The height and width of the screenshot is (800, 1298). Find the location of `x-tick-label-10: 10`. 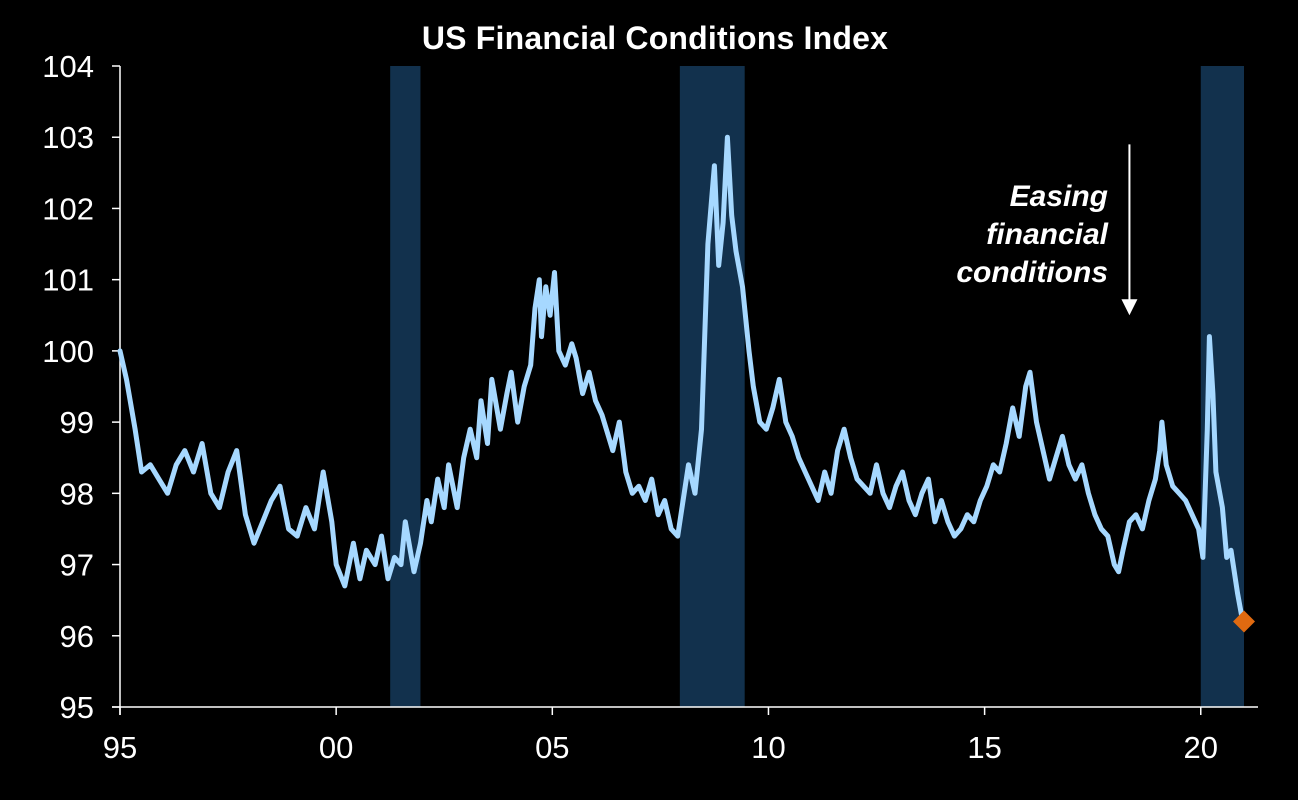

x-tick-label-10: 10 is located at coordinates (768, 747).